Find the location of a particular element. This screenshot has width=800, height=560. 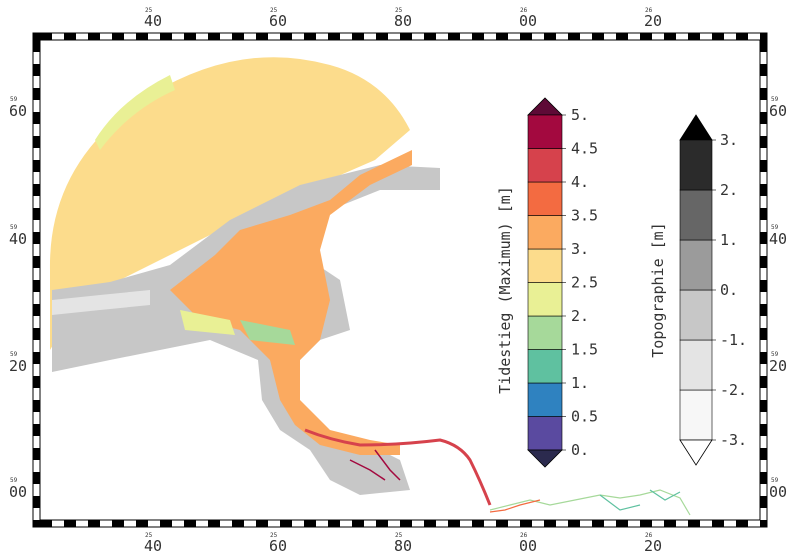

topo-colorbar-label: -2. is located at coordinates (733, 390).